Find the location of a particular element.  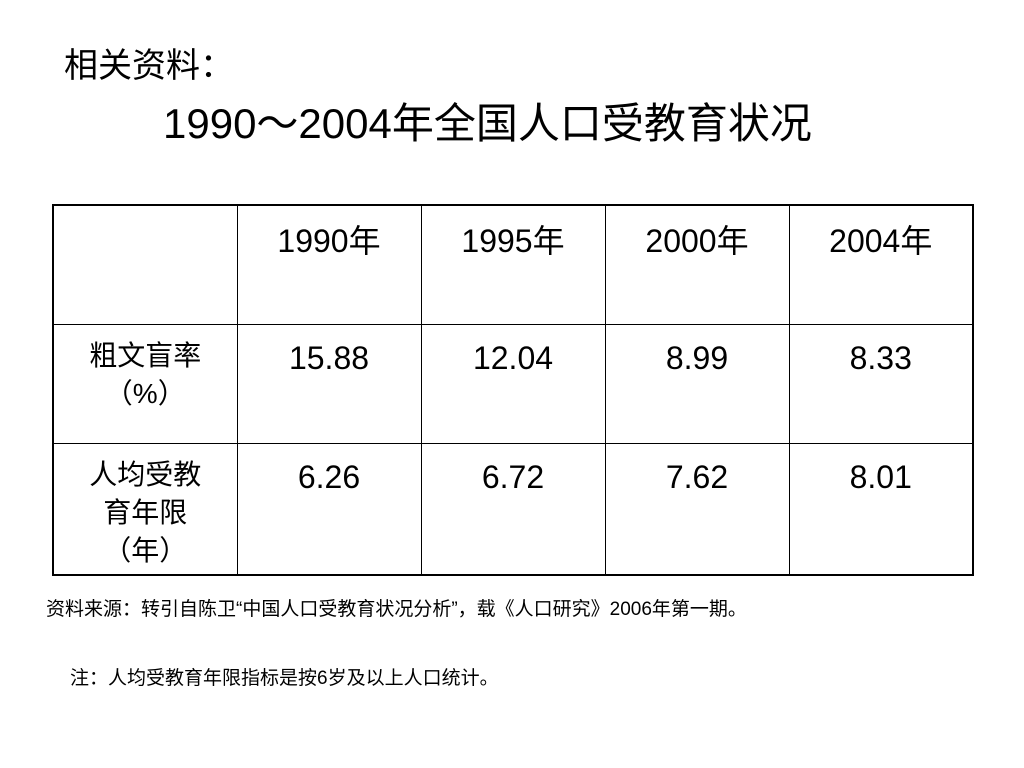

table-cell: 12.04 is located at coordinates (513, 383).